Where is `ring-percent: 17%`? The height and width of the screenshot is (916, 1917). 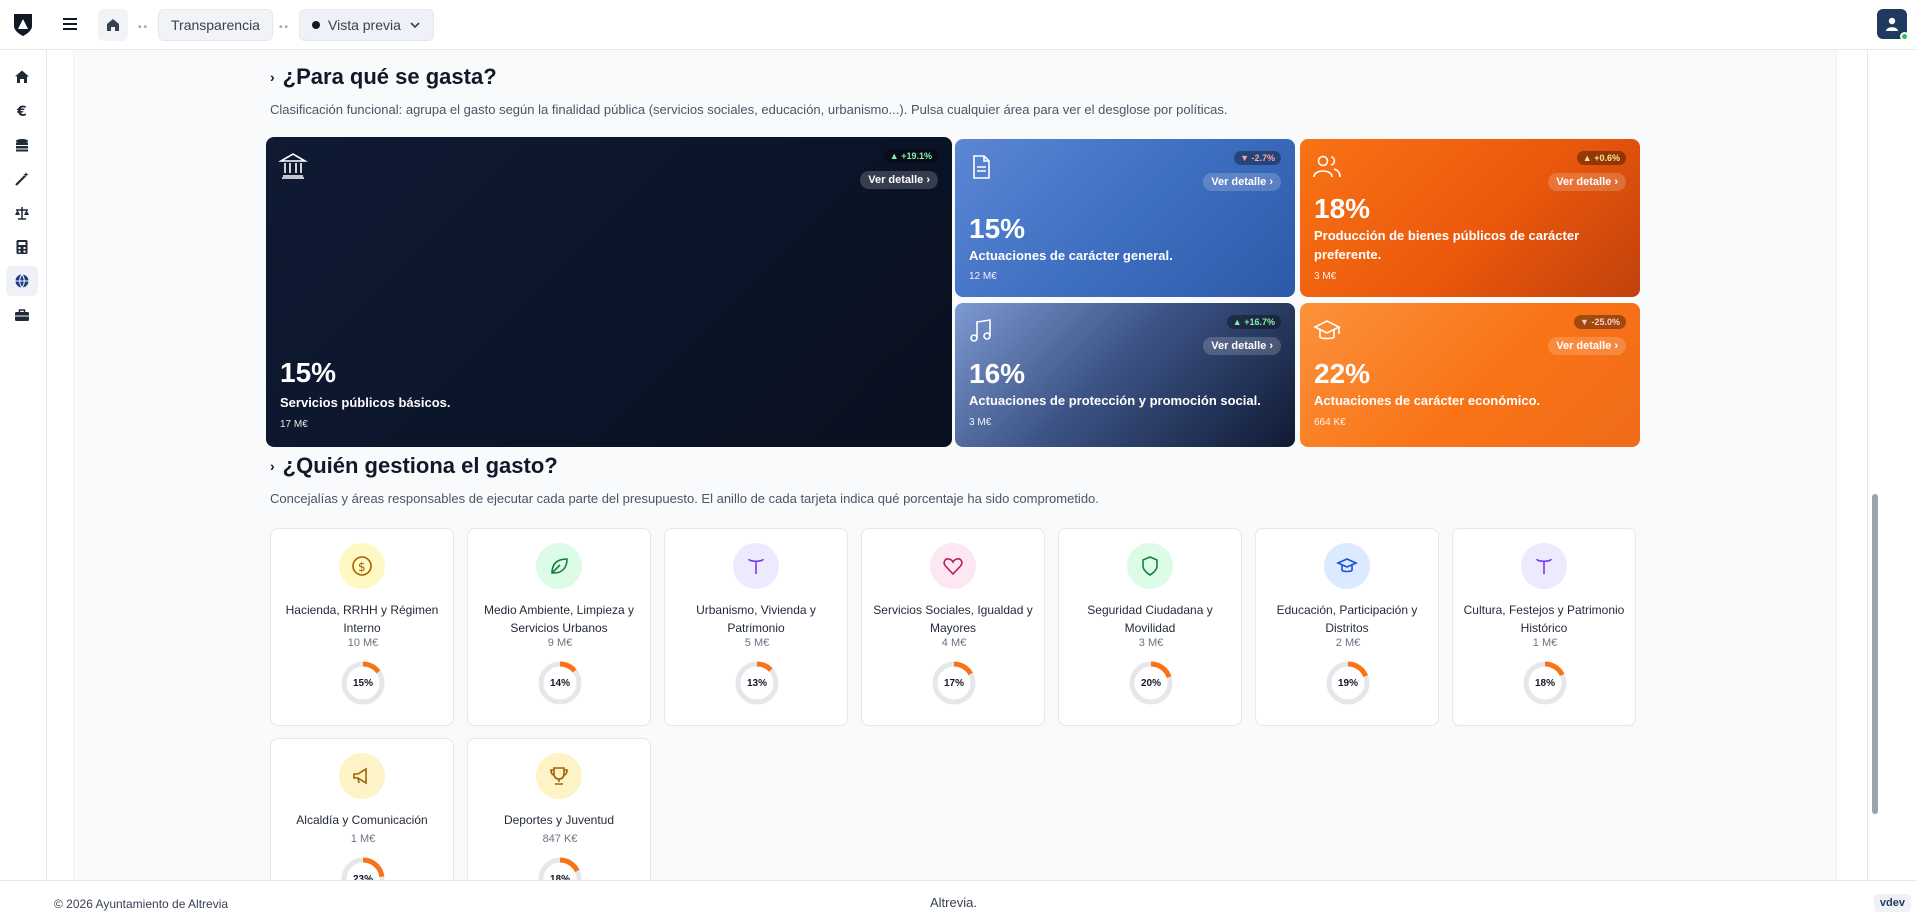
ring-percent: 17% is located at coordinates (953, 683).